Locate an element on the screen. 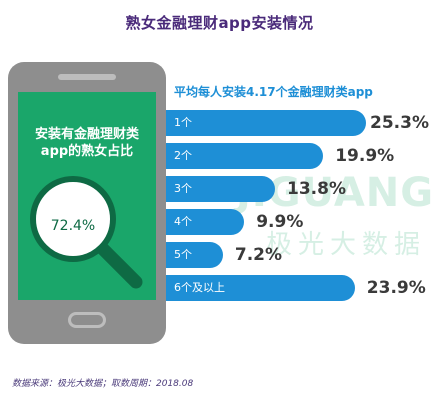  share-label: 安装有金融理财类 app的熟女占比 is located at coordinates (87, 143).